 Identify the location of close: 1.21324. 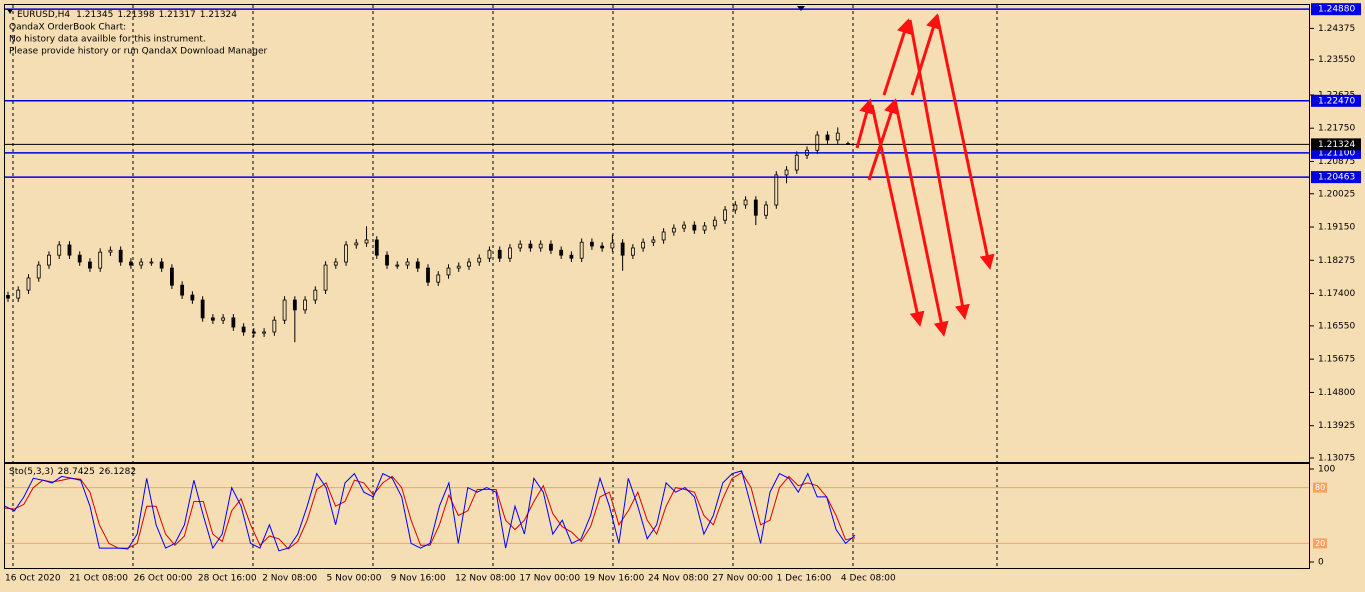
(218, 15).